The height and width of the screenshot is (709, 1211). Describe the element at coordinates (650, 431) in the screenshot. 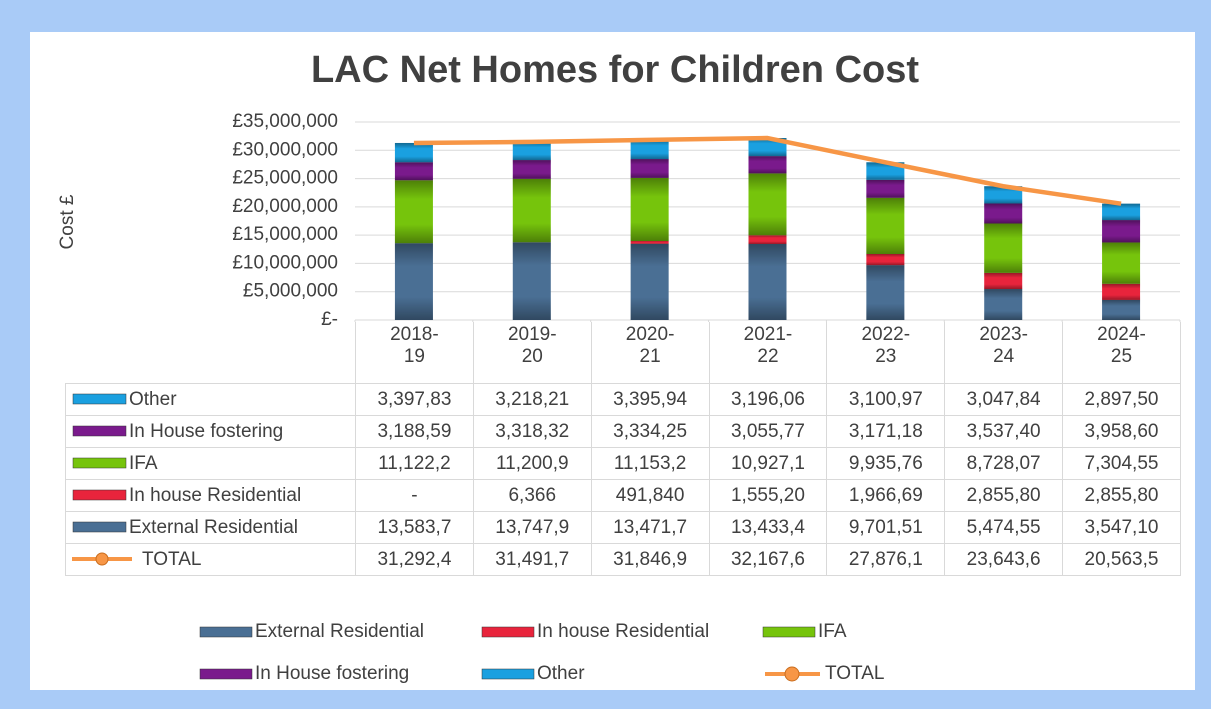

I see `table-cell: 3,334,25` at that location.